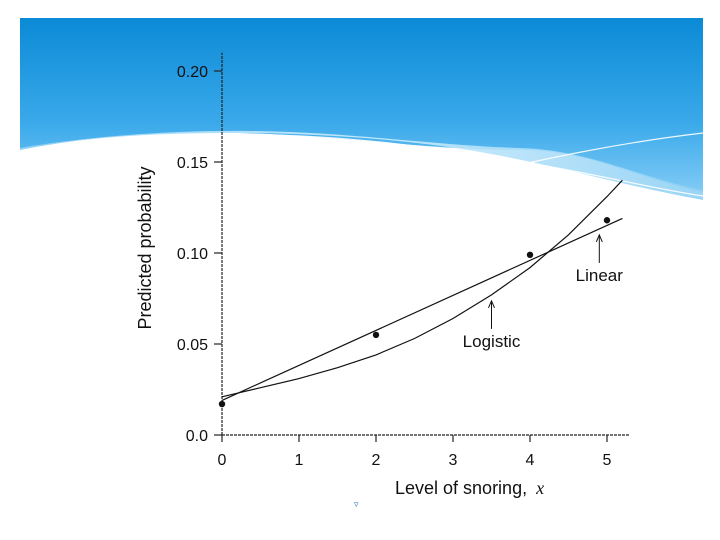  Describe the element at coordinates (192, 254) in the screenshot. I see `y-tick-label: 0.10` at that location.